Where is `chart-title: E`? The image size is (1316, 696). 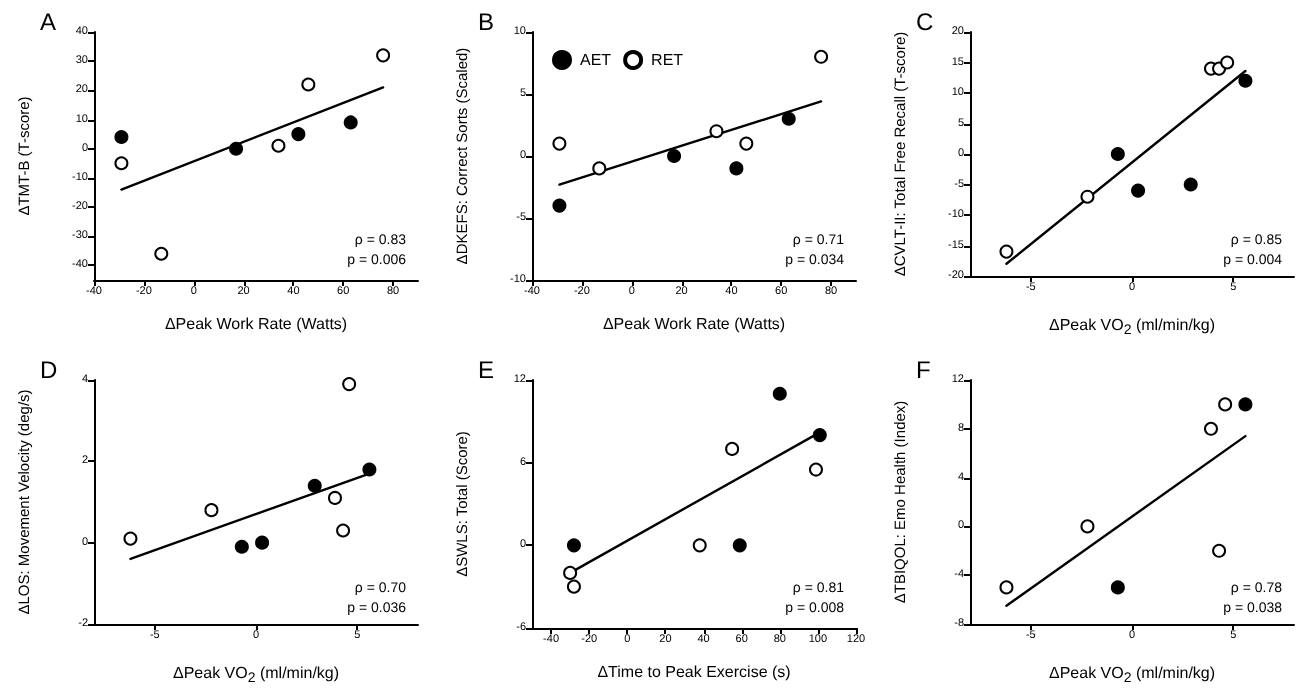 chart-title: E is located at coordinates (486, 370).